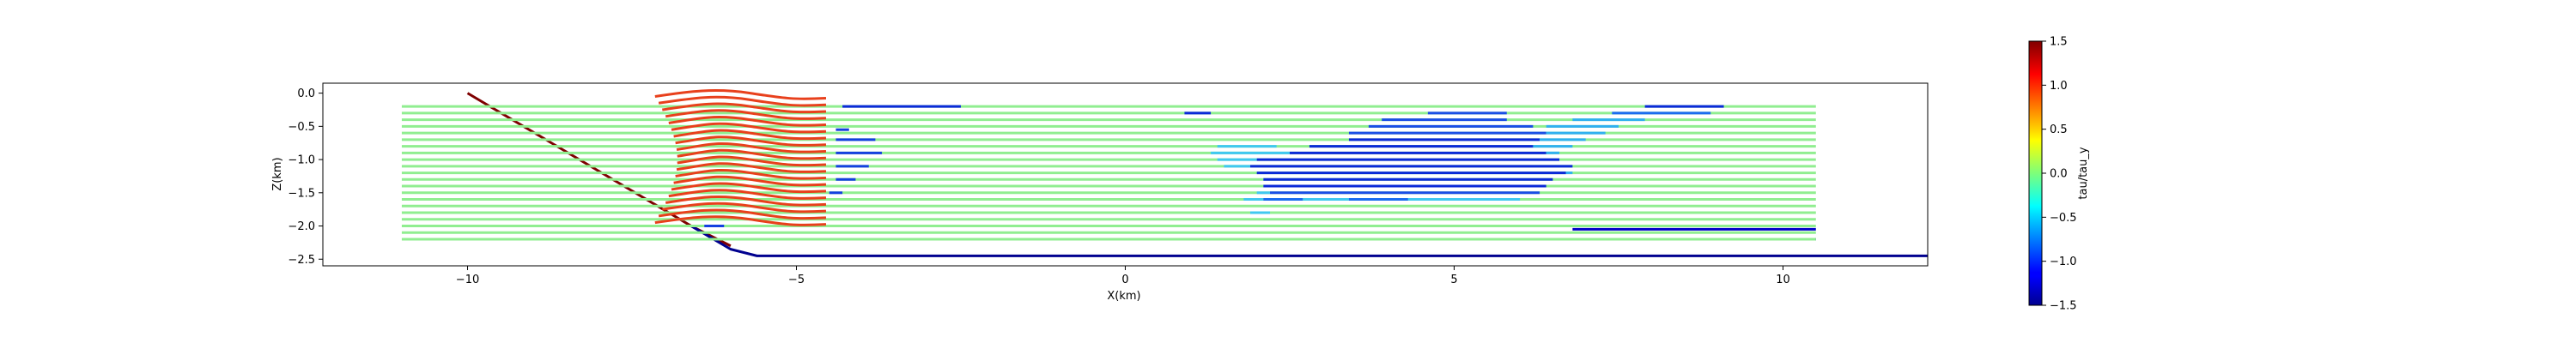 The height and width of the screenshot is (343, 2576). What do you see at coordinates (2059, 87) in the screenshot?
I see `colorbar-tick-label: 1.0` at bounding box center [2059, 87].